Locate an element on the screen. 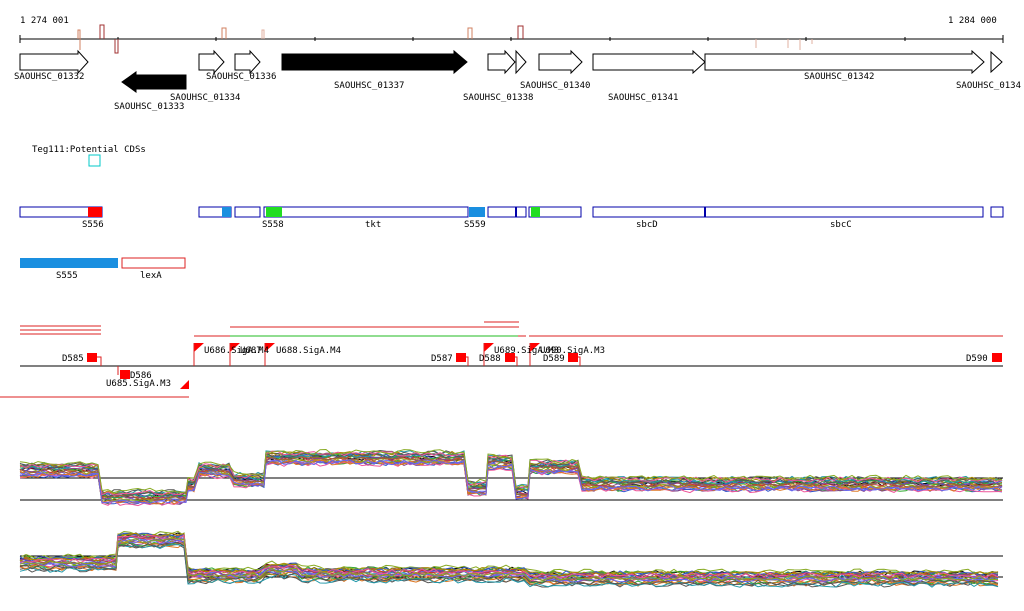 This screenshot has width=1024, height=611. segment-label: U686.SigA.M4 is located at coordinates (236, 351).